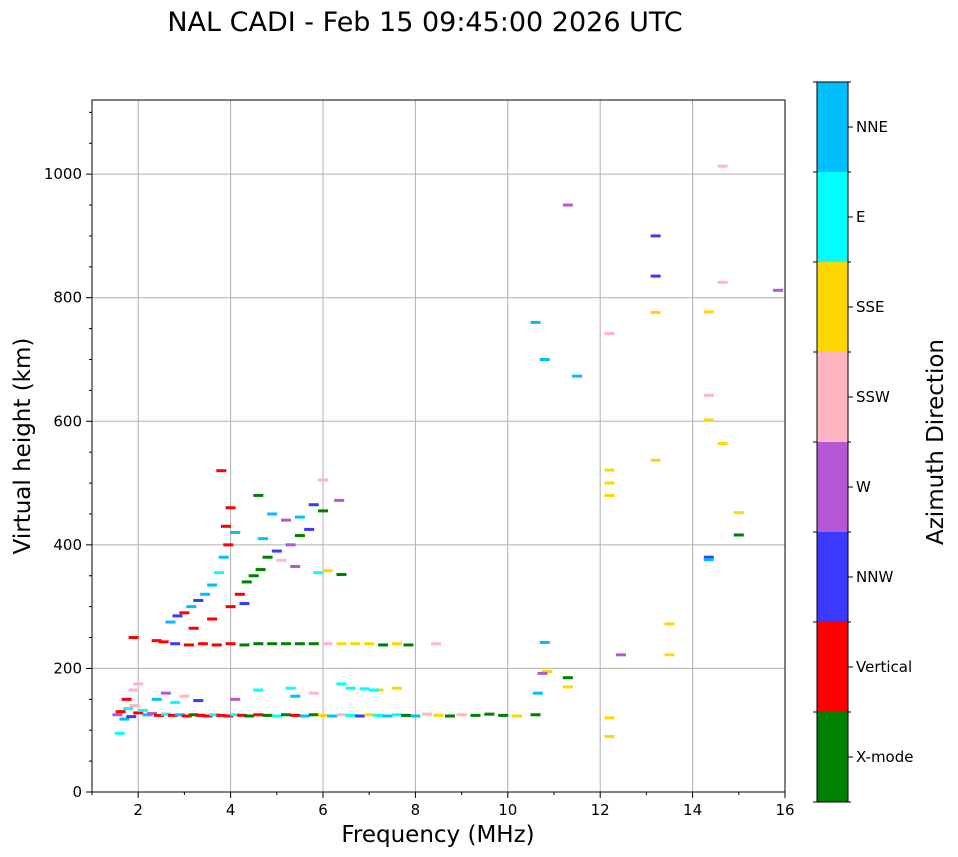 Image resolution: width=958 pixels, height=857 pixels. Describe the element at coordinates (832, 442) in the screenshot. I see `colorbar-frame` at that location.